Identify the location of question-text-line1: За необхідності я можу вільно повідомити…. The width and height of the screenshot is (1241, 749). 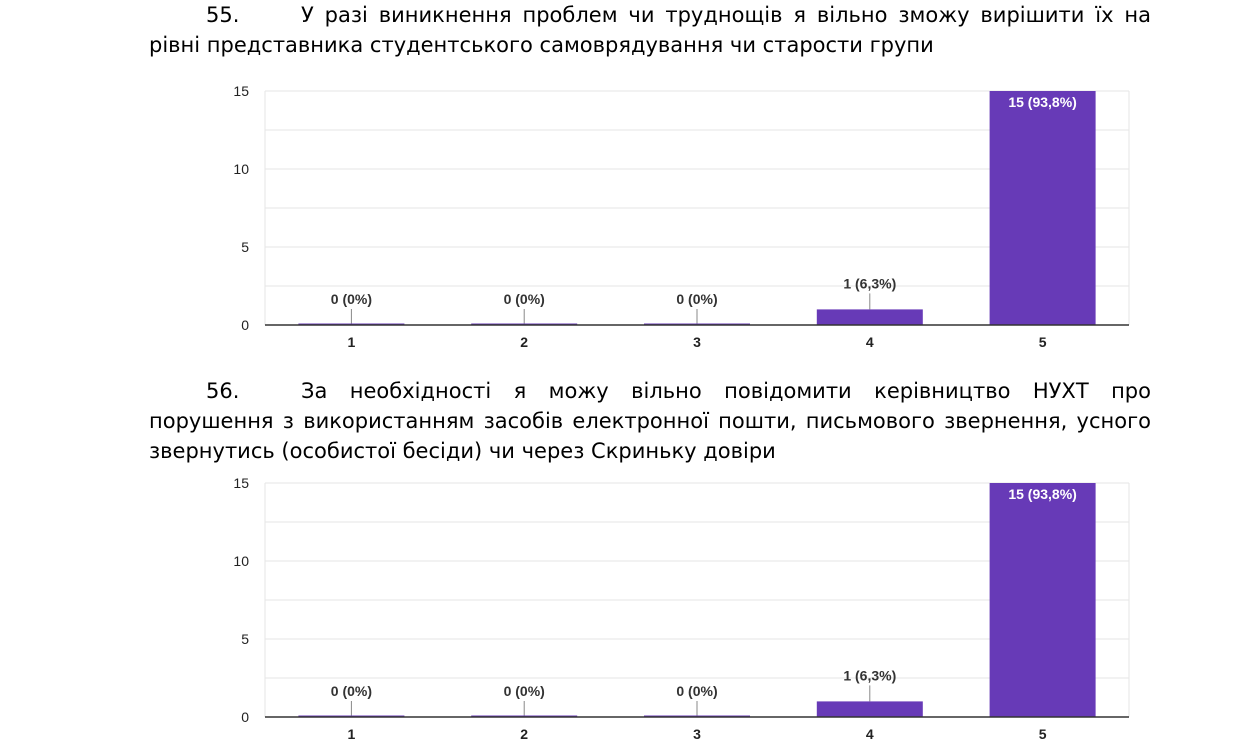
(726, 391).